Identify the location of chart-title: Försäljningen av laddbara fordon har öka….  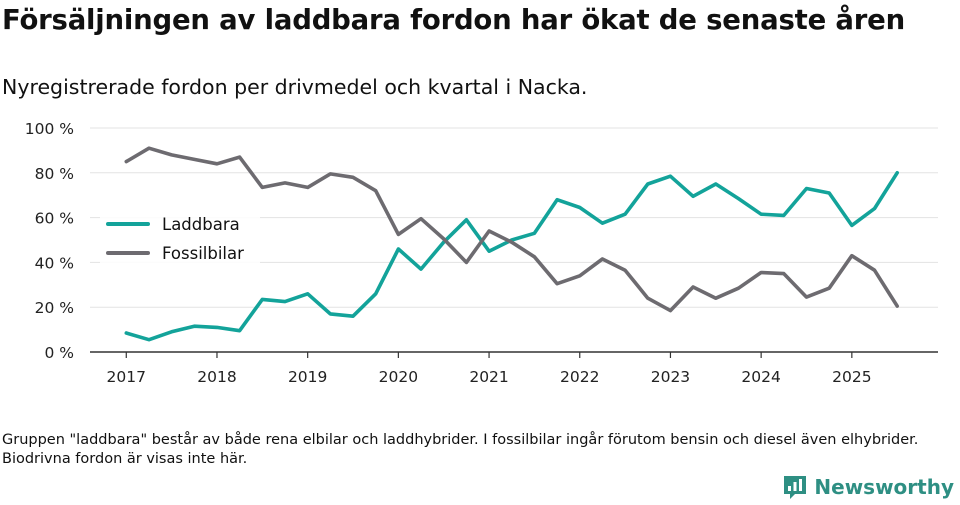
(453, 20).